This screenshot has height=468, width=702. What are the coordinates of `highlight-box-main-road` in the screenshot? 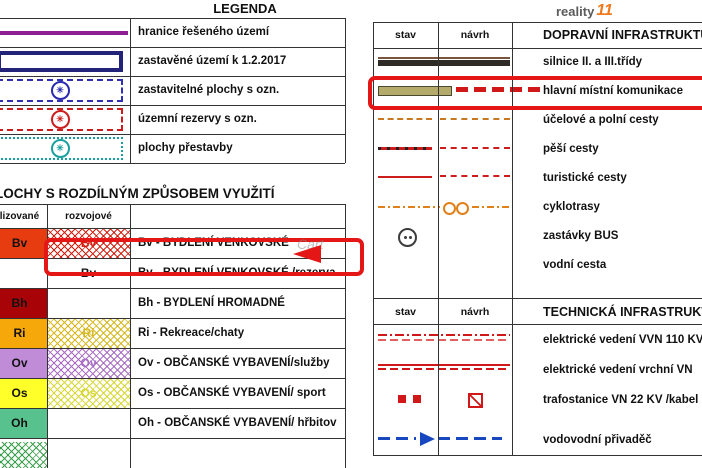 It's located at (535, 93).